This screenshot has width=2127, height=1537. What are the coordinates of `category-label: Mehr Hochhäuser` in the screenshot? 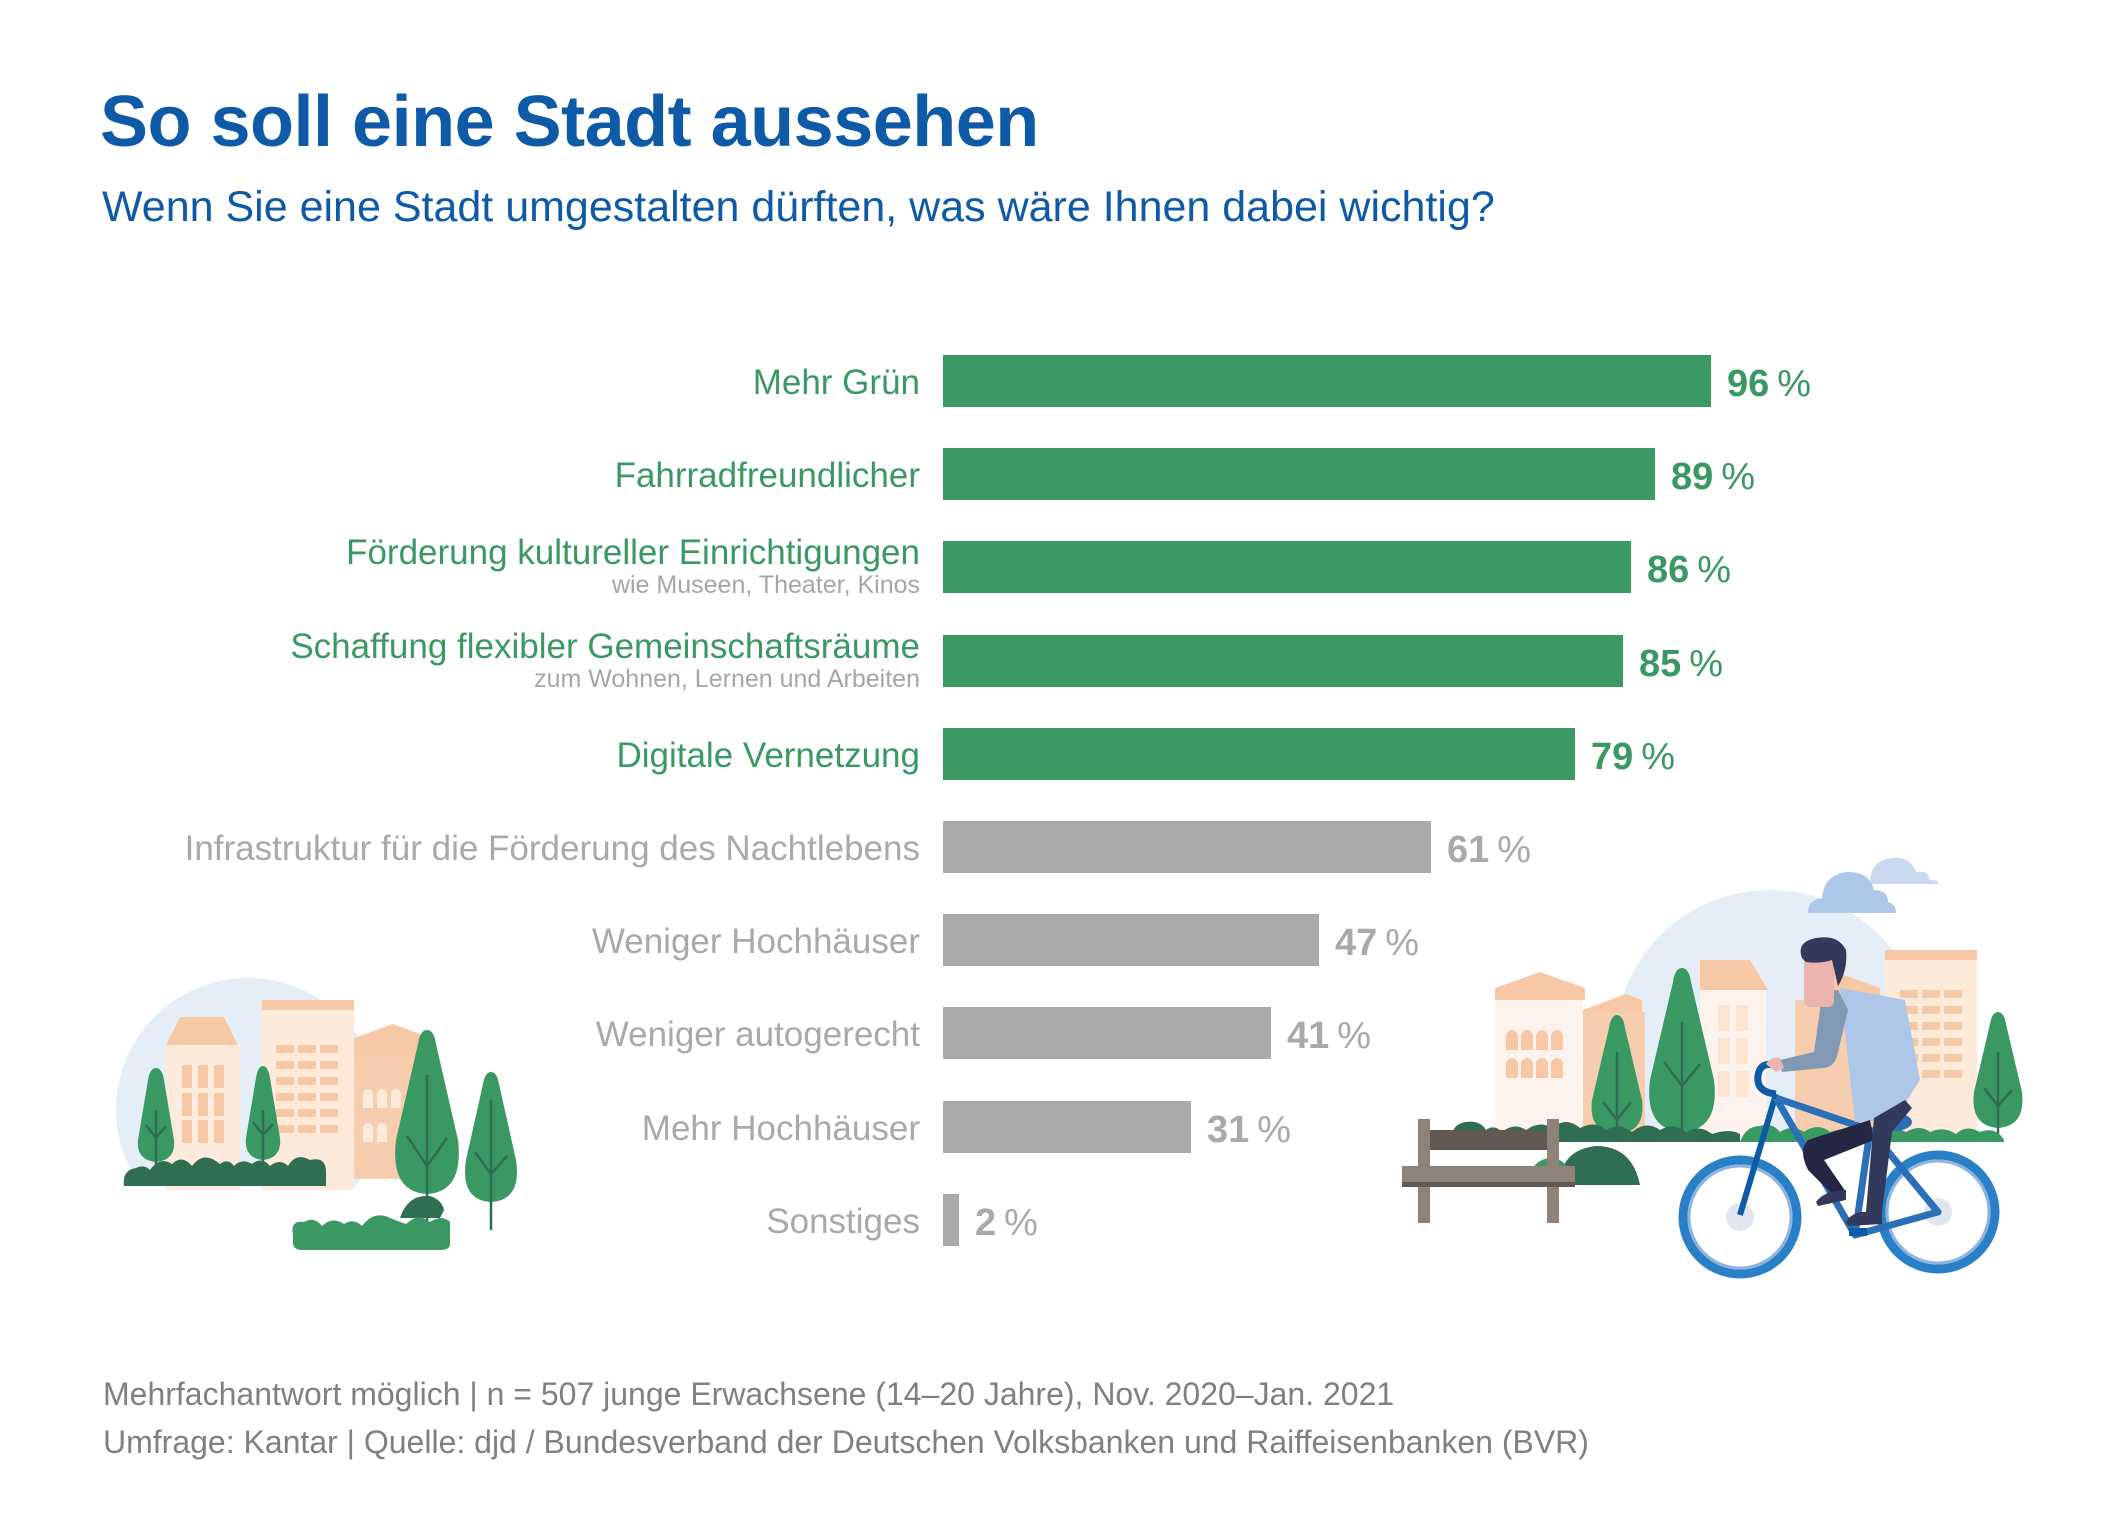 It's located at (780, 1128).